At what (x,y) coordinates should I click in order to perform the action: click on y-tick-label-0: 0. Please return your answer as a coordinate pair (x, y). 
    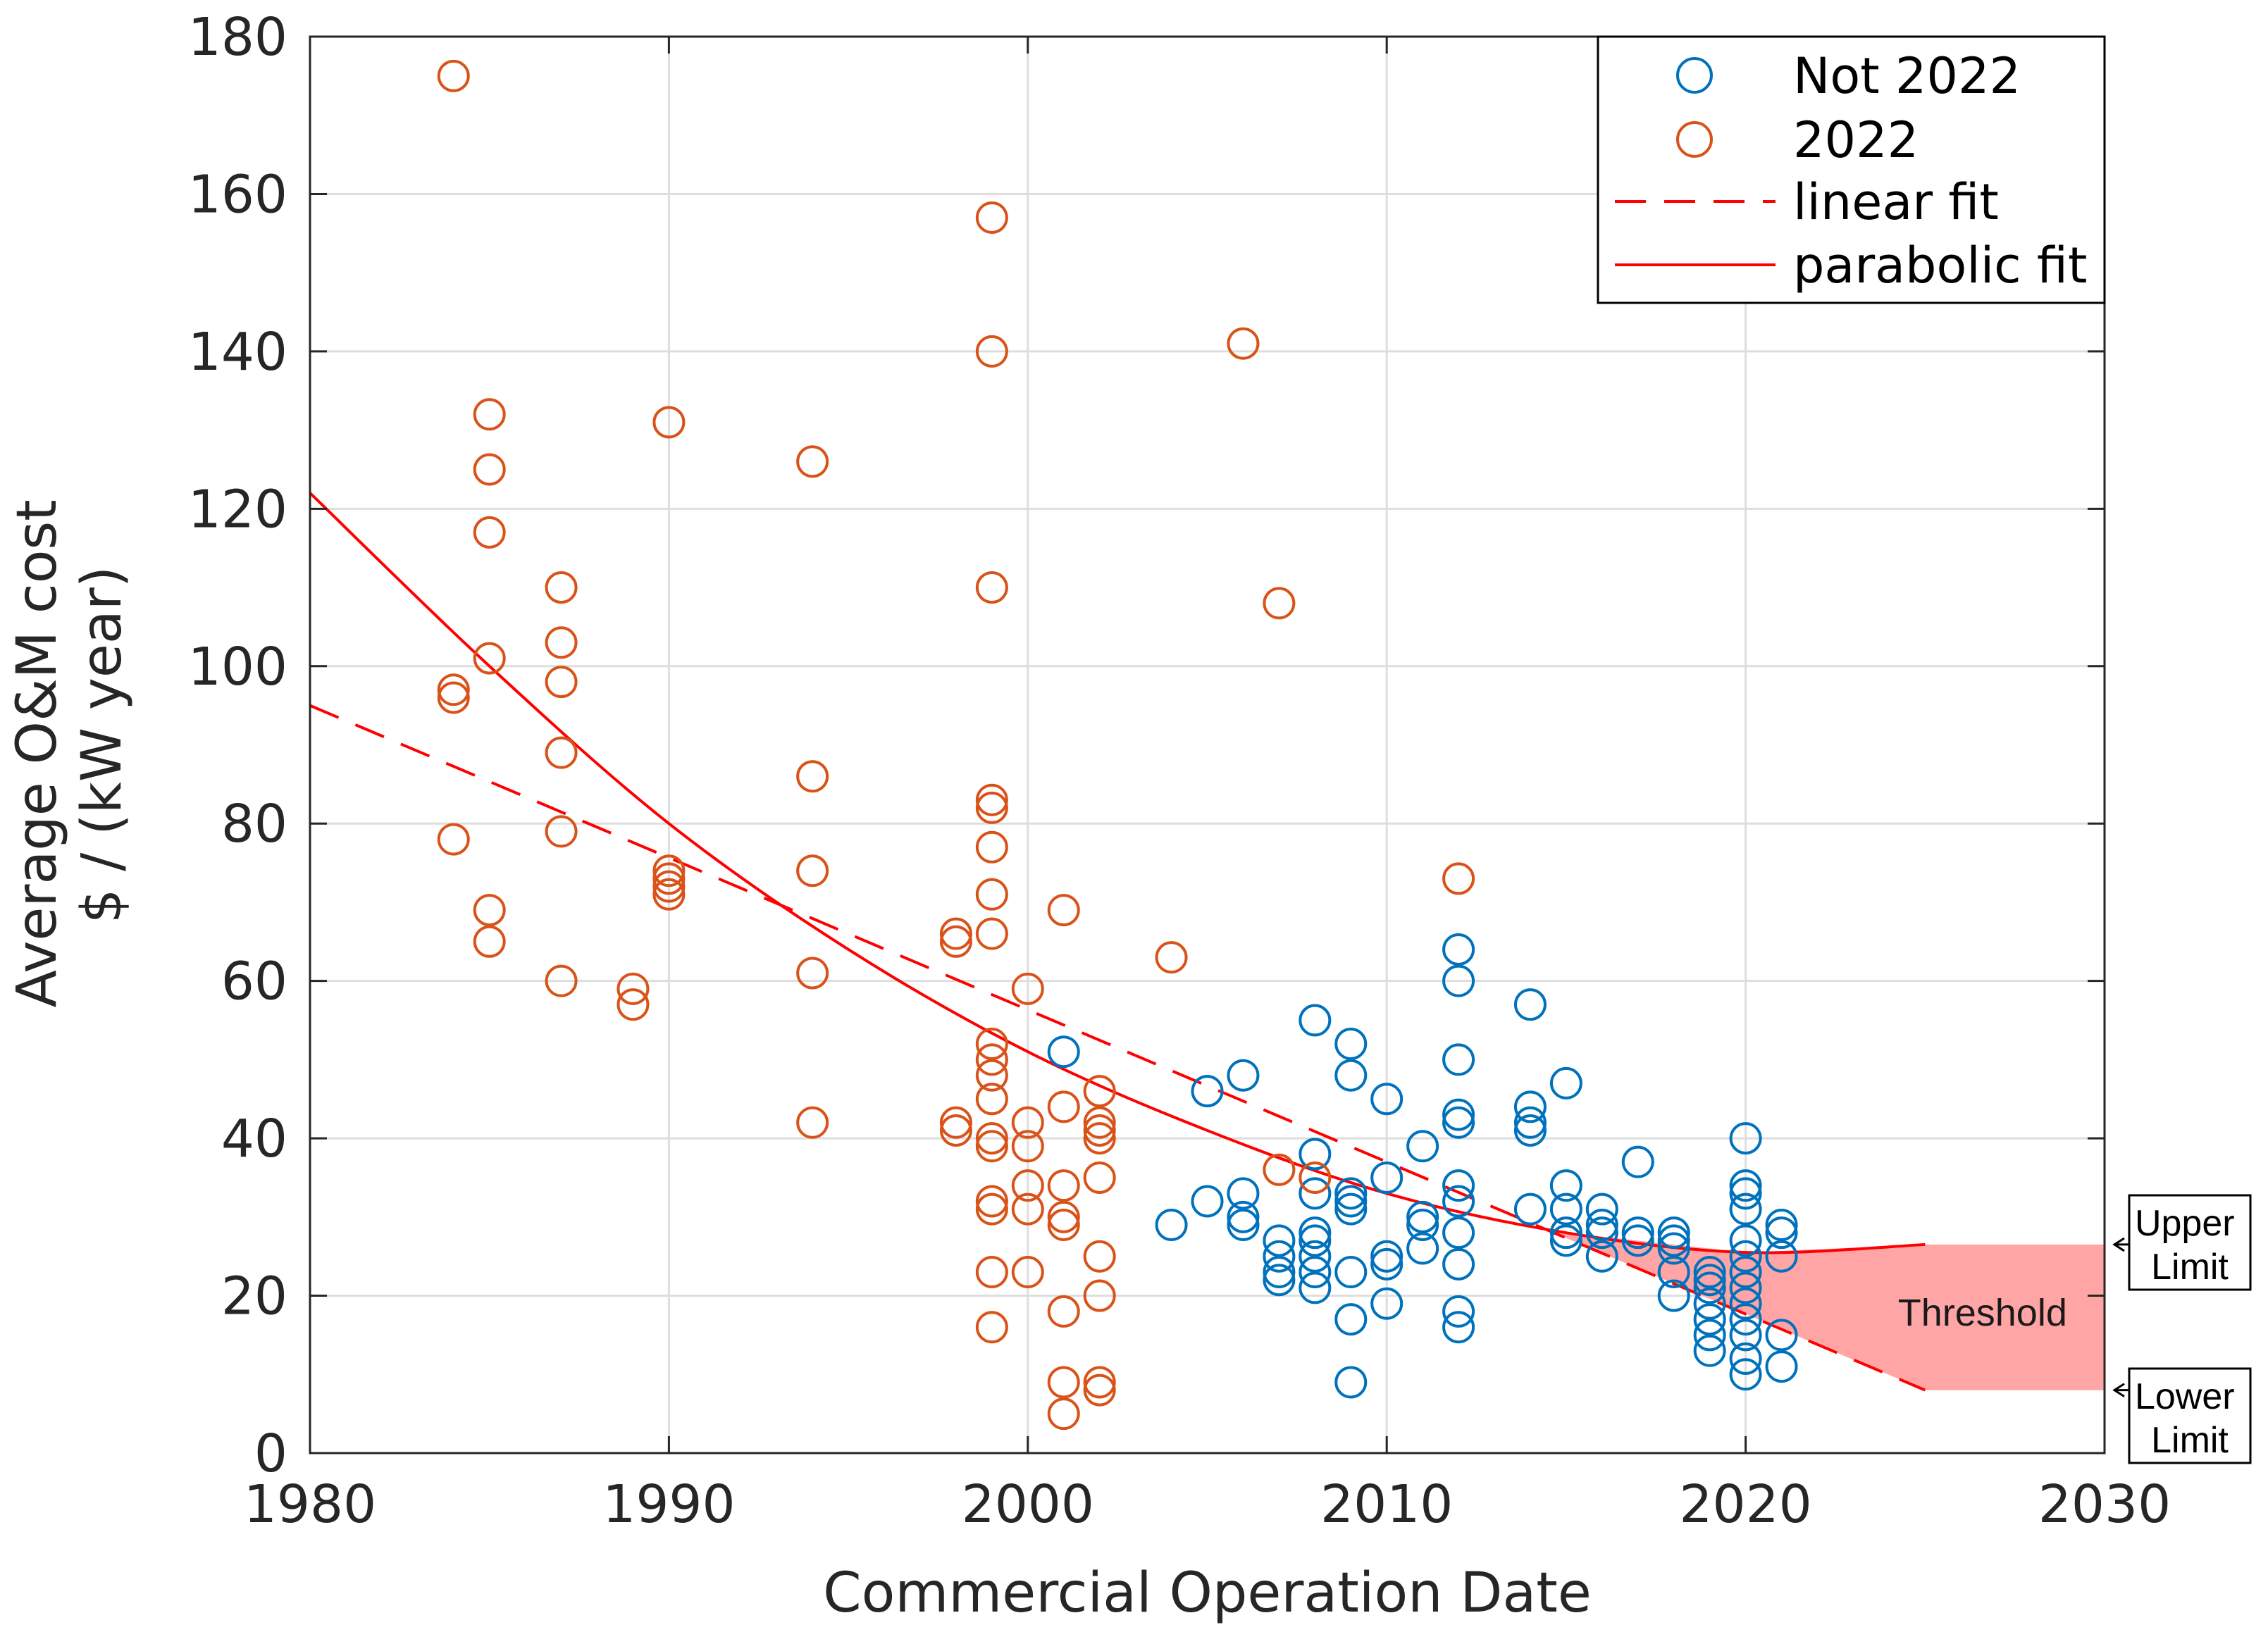
    Looking at the image, I should click on (270, 1454).